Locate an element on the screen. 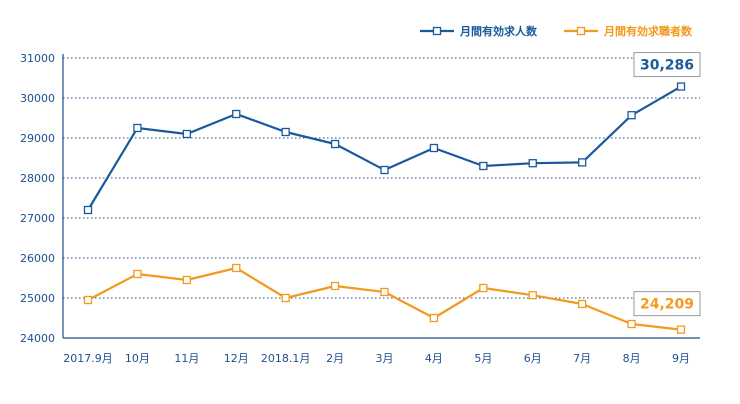 The width and height of the screenshot is (740, 404). x-tick-label: 2017.9月 is located at coordinates (88, 358).